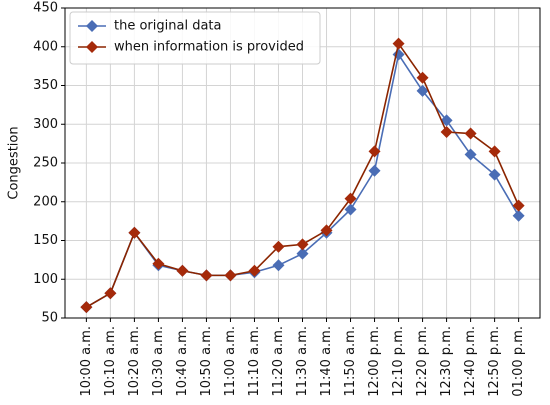 Image resolution: width=550 pixels, height=405 pixels. I want to click on y-tick-label: 150, so click(45, 240).